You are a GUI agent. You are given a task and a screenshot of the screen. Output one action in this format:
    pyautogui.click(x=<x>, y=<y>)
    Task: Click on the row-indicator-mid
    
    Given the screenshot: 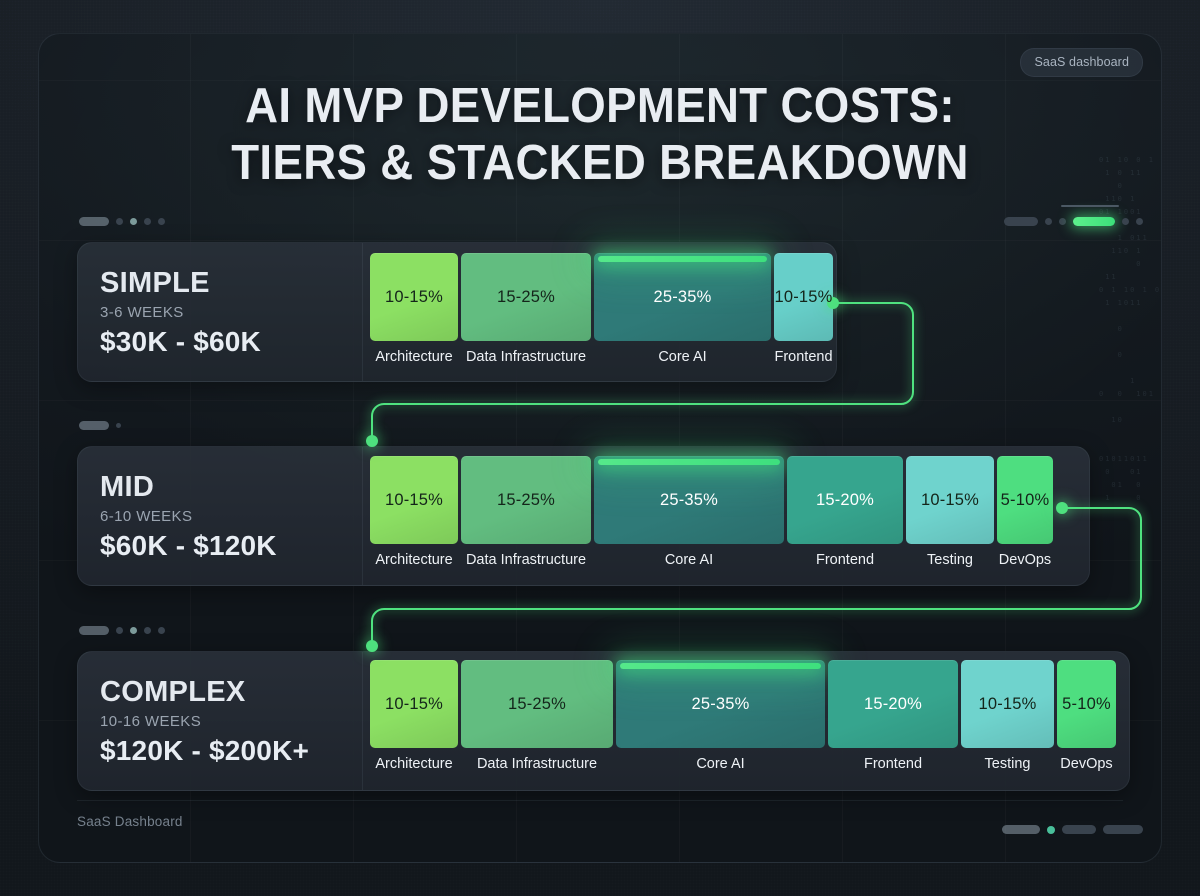 What is the action you would take?
    pyautogui.click(x=100, y=425)
    